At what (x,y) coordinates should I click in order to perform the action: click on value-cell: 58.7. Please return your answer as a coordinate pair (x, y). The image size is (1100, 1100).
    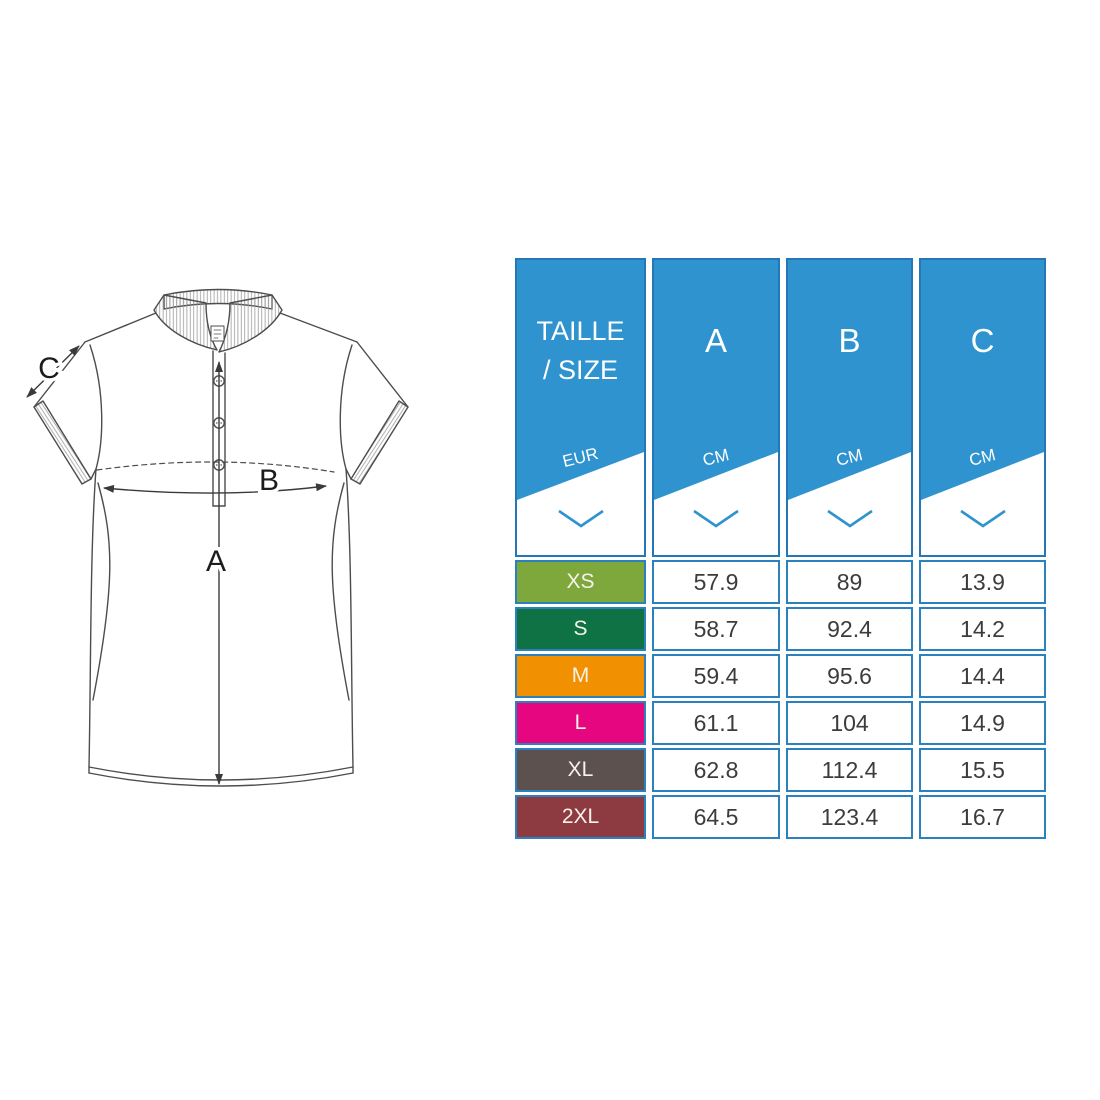
    Looking at the image, I should click on (716, 629).